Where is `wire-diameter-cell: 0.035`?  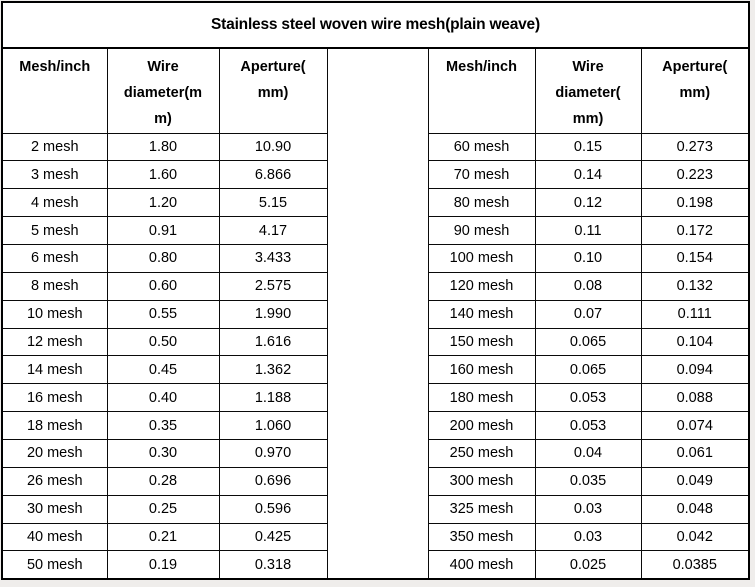
wire-diameter-cell: 0.035 is located at coordinates (588, 481).